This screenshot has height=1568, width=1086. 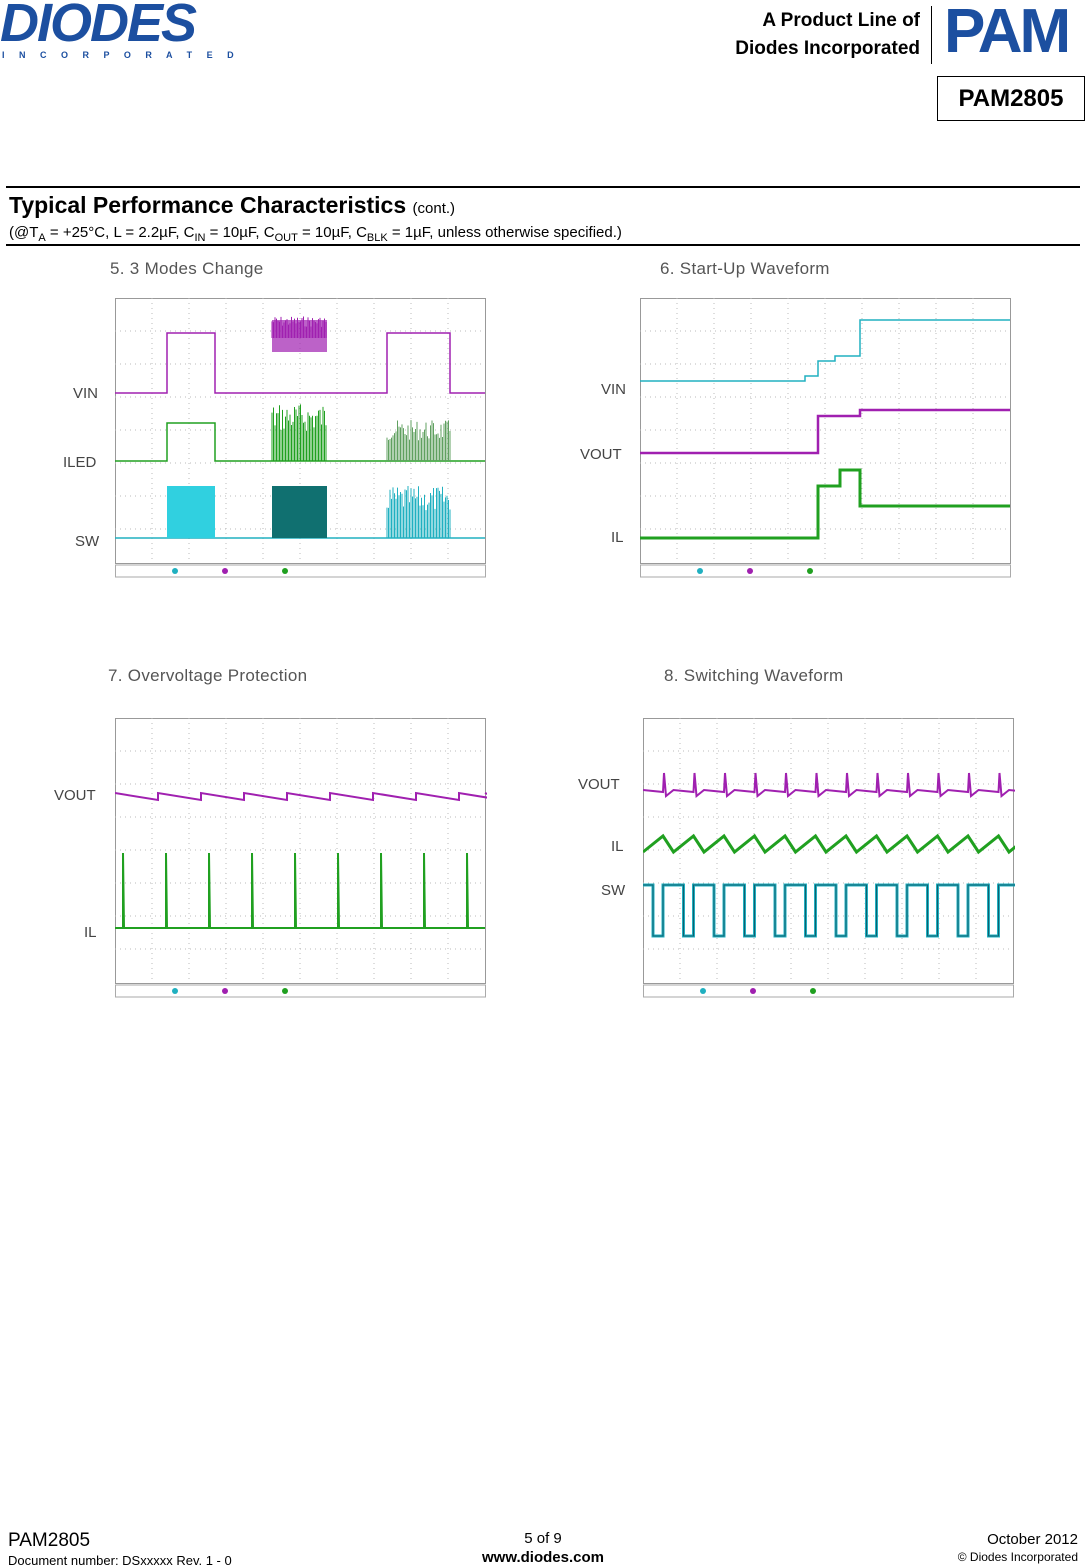 What do you see at coordinates (120, 232) in the screenshot?
I see `condition-text: = +25°C, L = 2.2µF, C` at bounding box center [120, 232].